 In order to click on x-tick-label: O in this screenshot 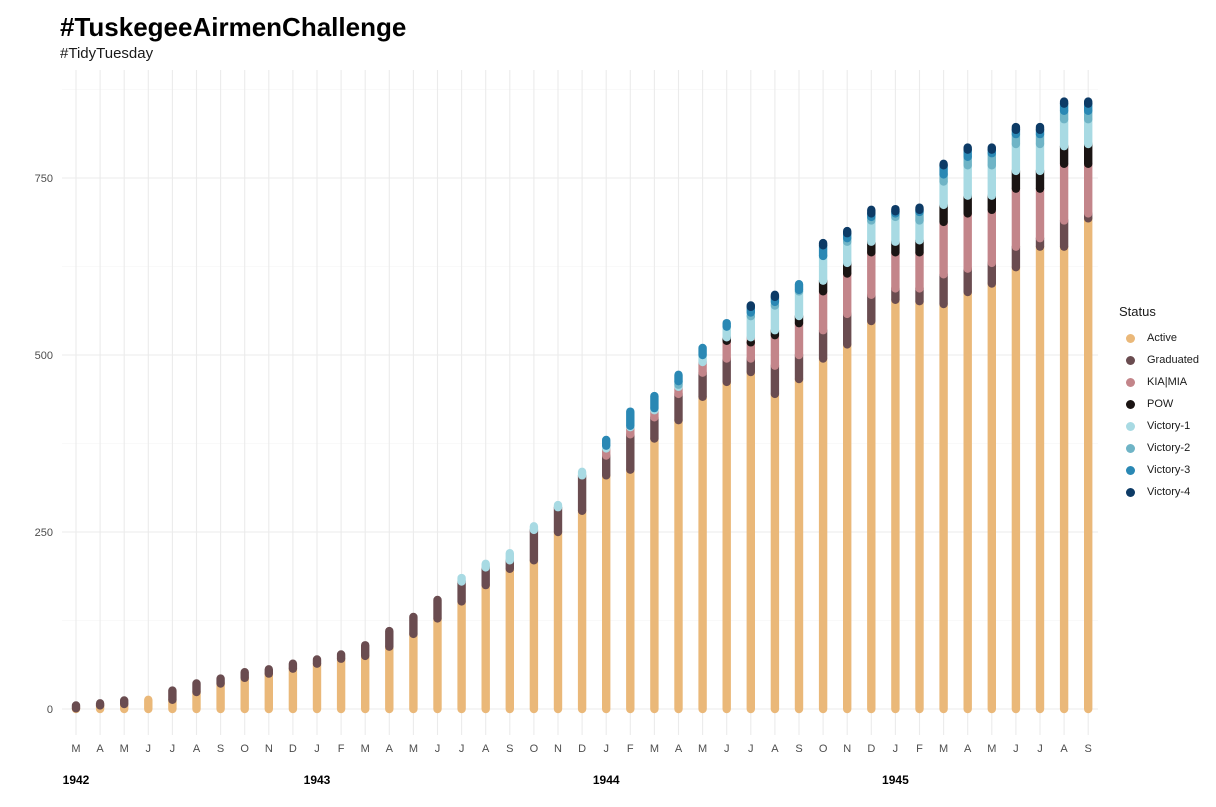, I will do `click(534, 749)`.